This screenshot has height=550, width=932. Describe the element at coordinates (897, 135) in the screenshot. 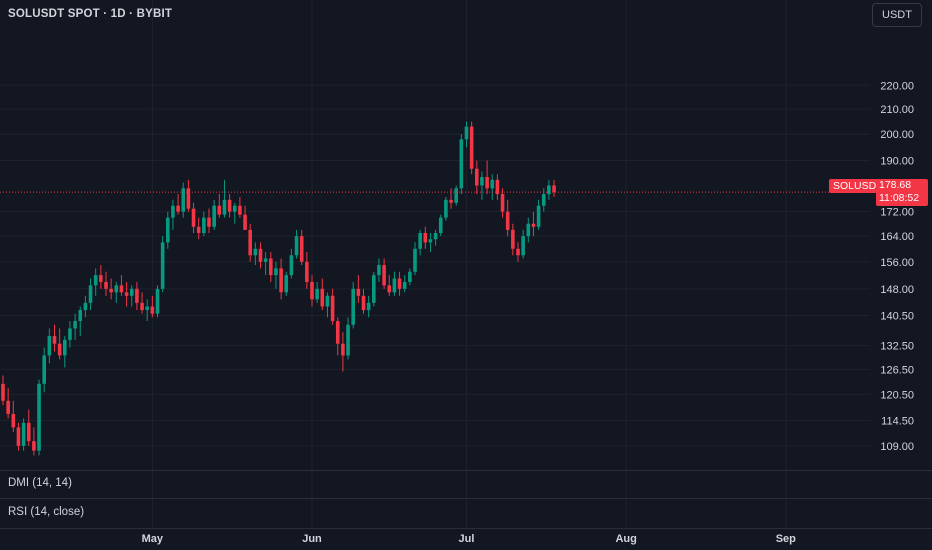

I see `y-tick-label: 200.00` at that location.